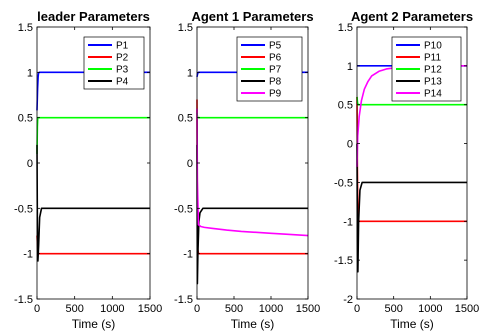  I want to click on legend-label-p9: P9, so click(275, 94).